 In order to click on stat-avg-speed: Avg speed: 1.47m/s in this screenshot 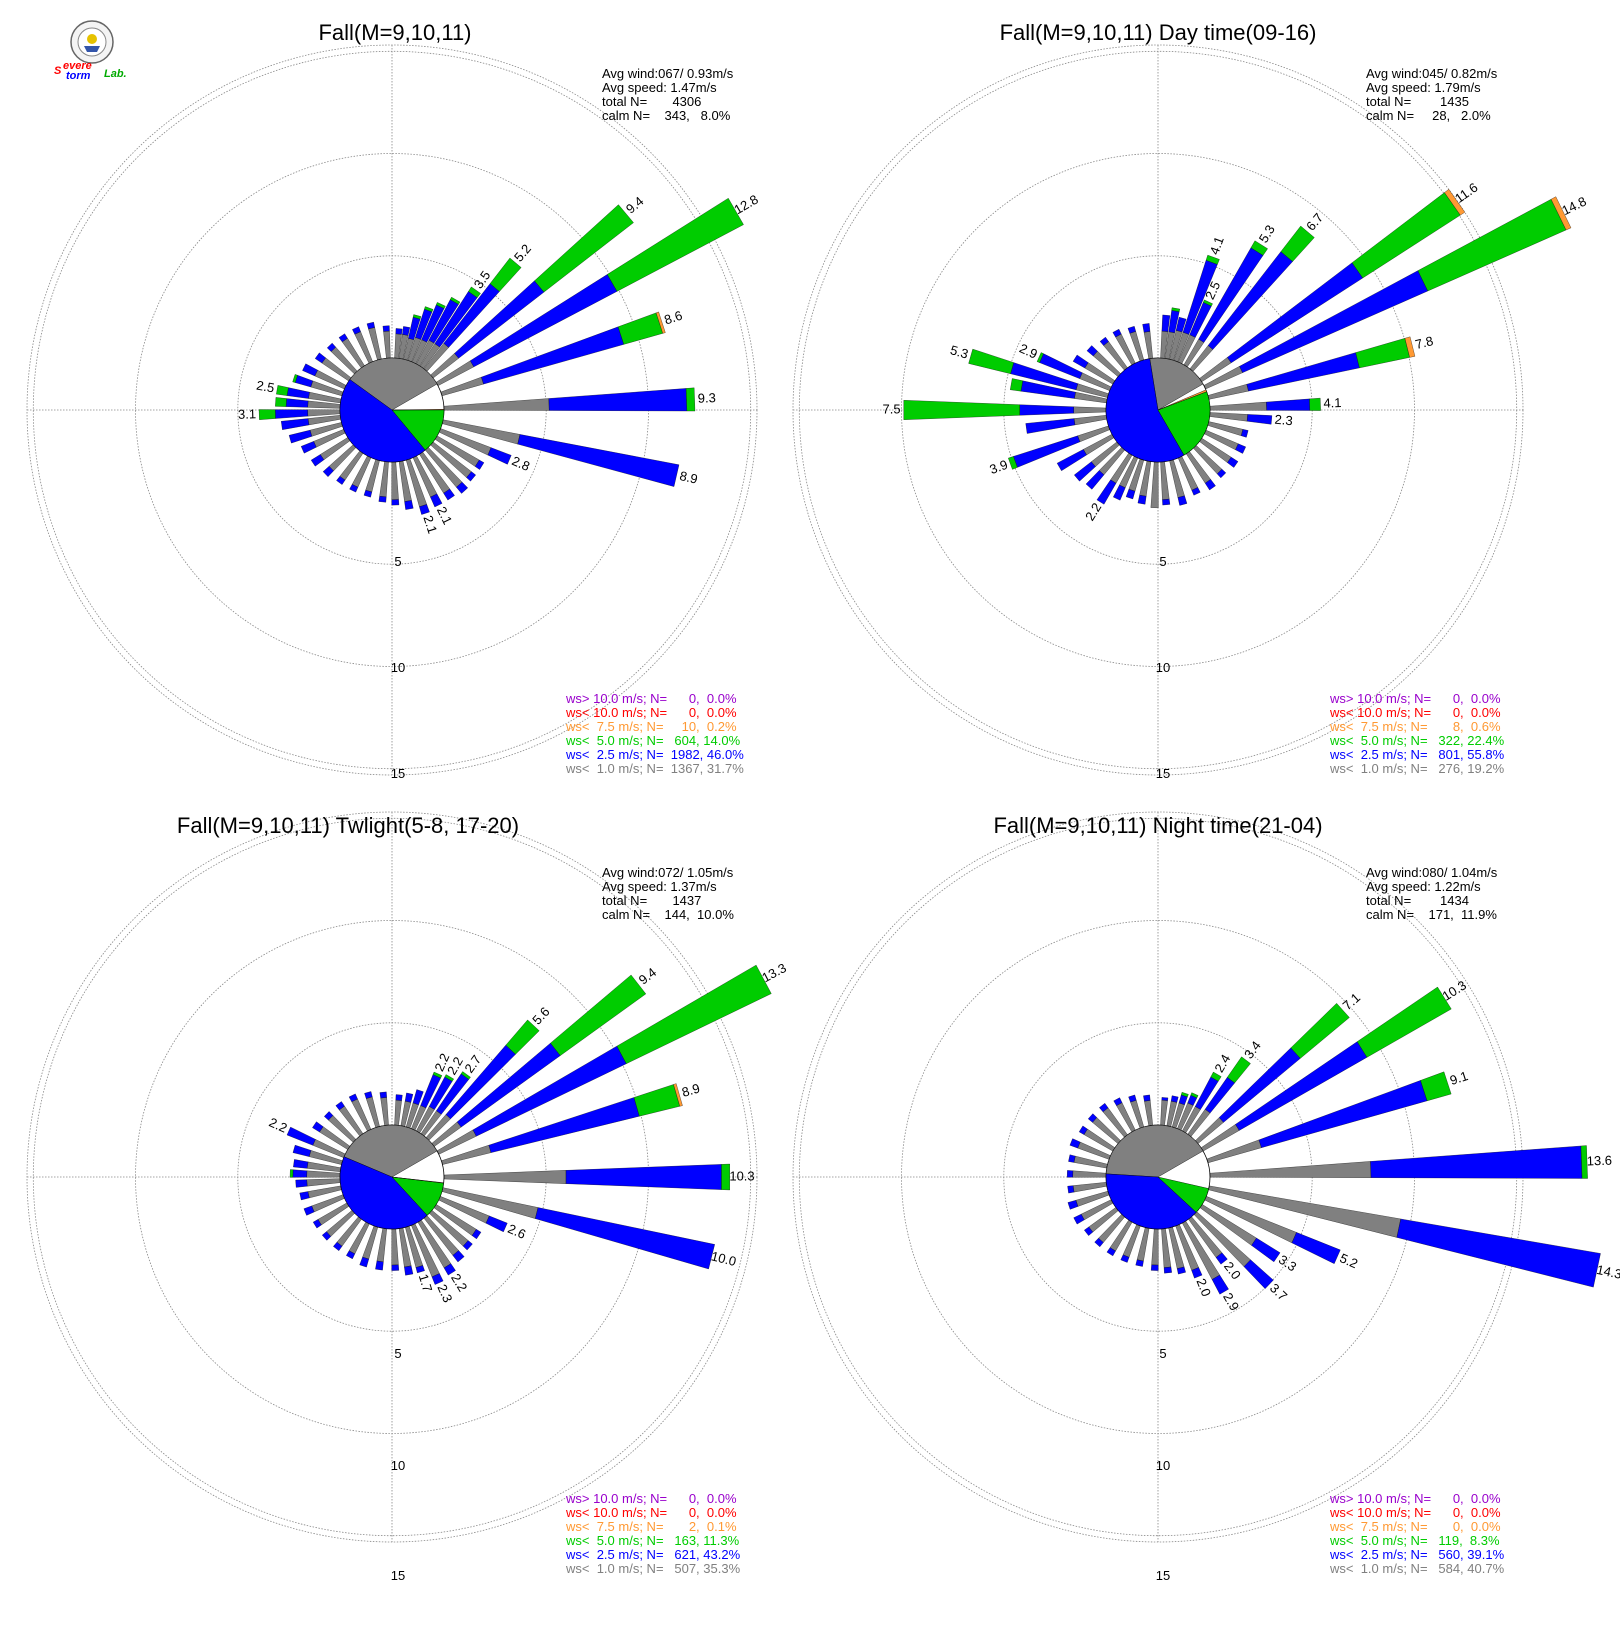, I will do `click(659, 87)`.